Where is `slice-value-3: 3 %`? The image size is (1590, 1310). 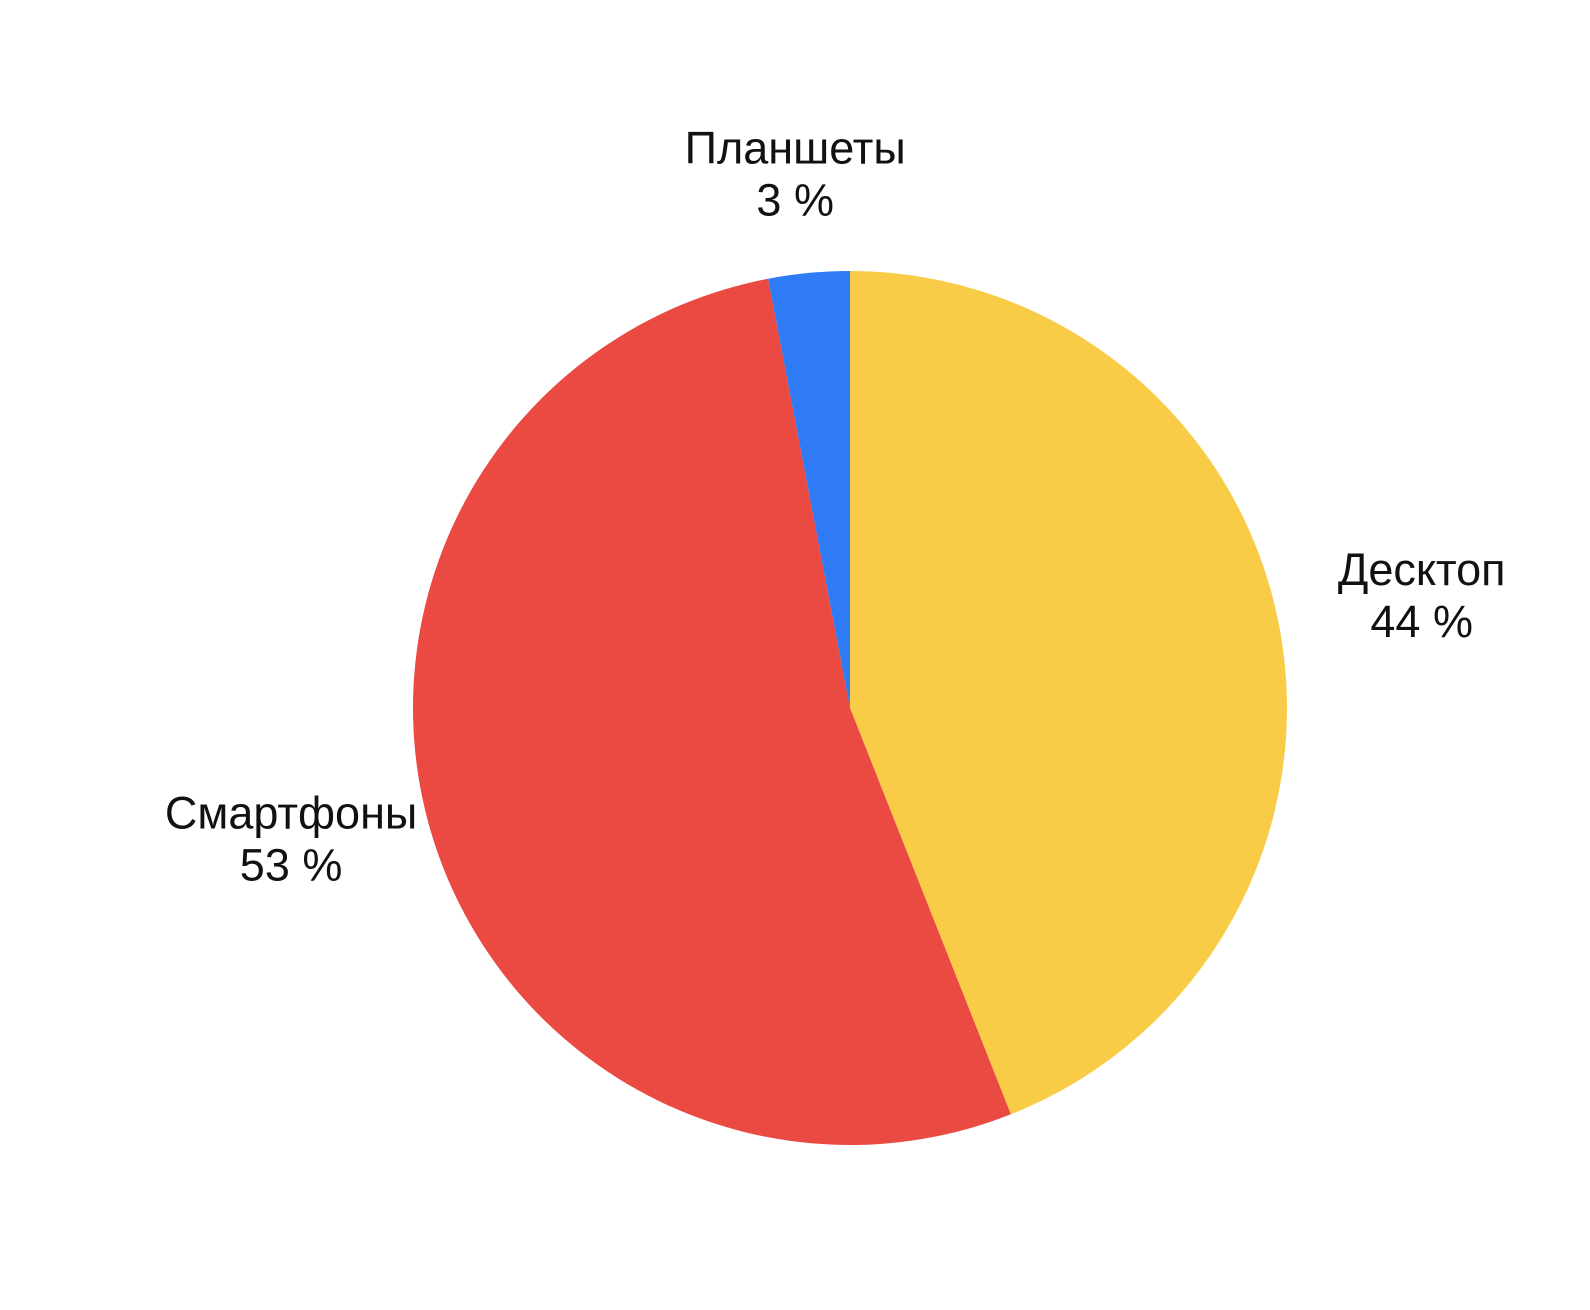
slice-value-3: 3 % is located at coordinates (795, 199).